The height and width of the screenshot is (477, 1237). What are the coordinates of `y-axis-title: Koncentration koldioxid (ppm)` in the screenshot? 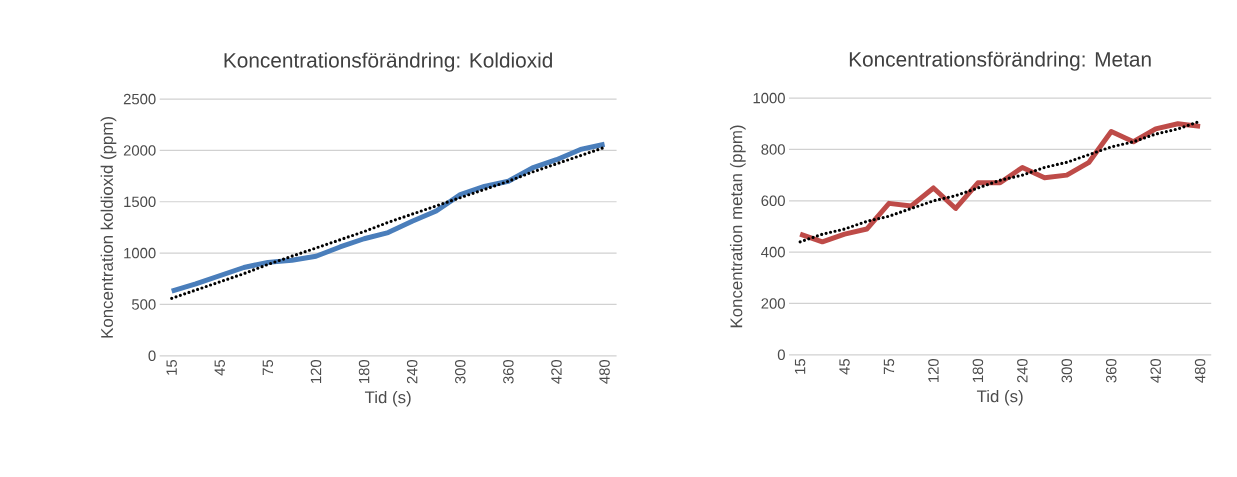 It's located at (108, 227).